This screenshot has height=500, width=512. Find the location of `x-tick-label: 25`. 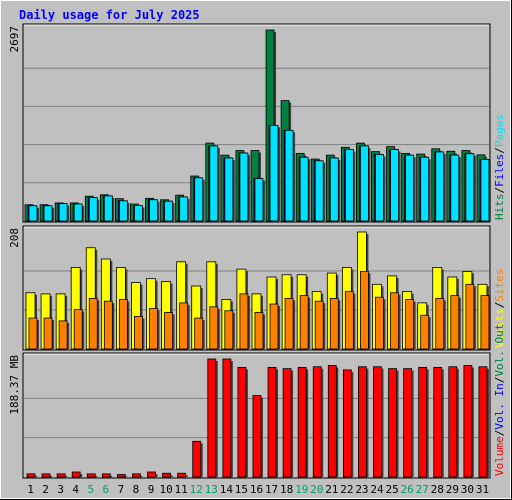

x-tick-label: 25 is located at coordinates (391, 489).